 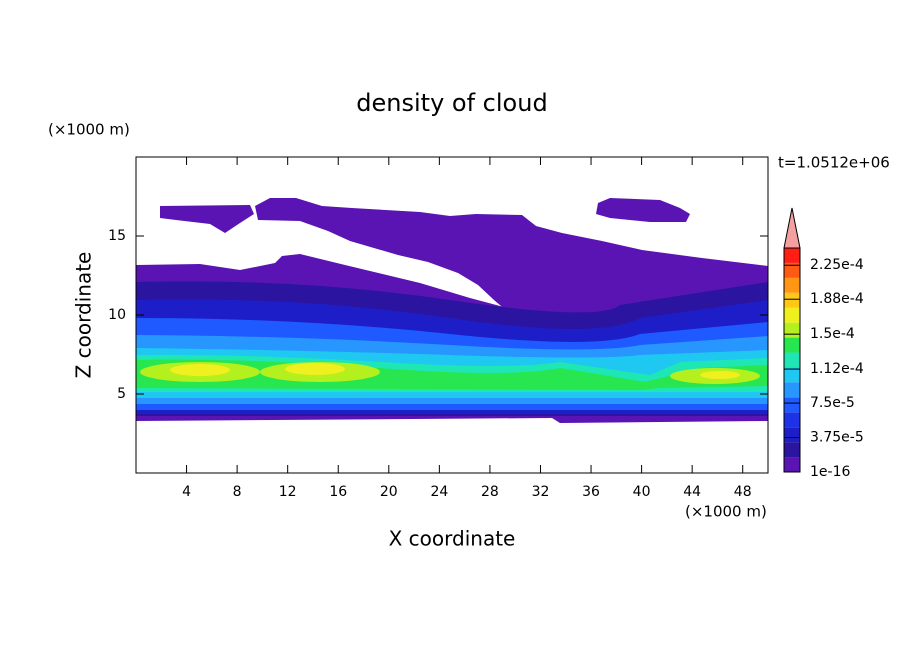 What do you see at coordinates (830, 472) in the screenshot?
I see `colorbar-label: 1e-16` at bounding box center [830, 472].